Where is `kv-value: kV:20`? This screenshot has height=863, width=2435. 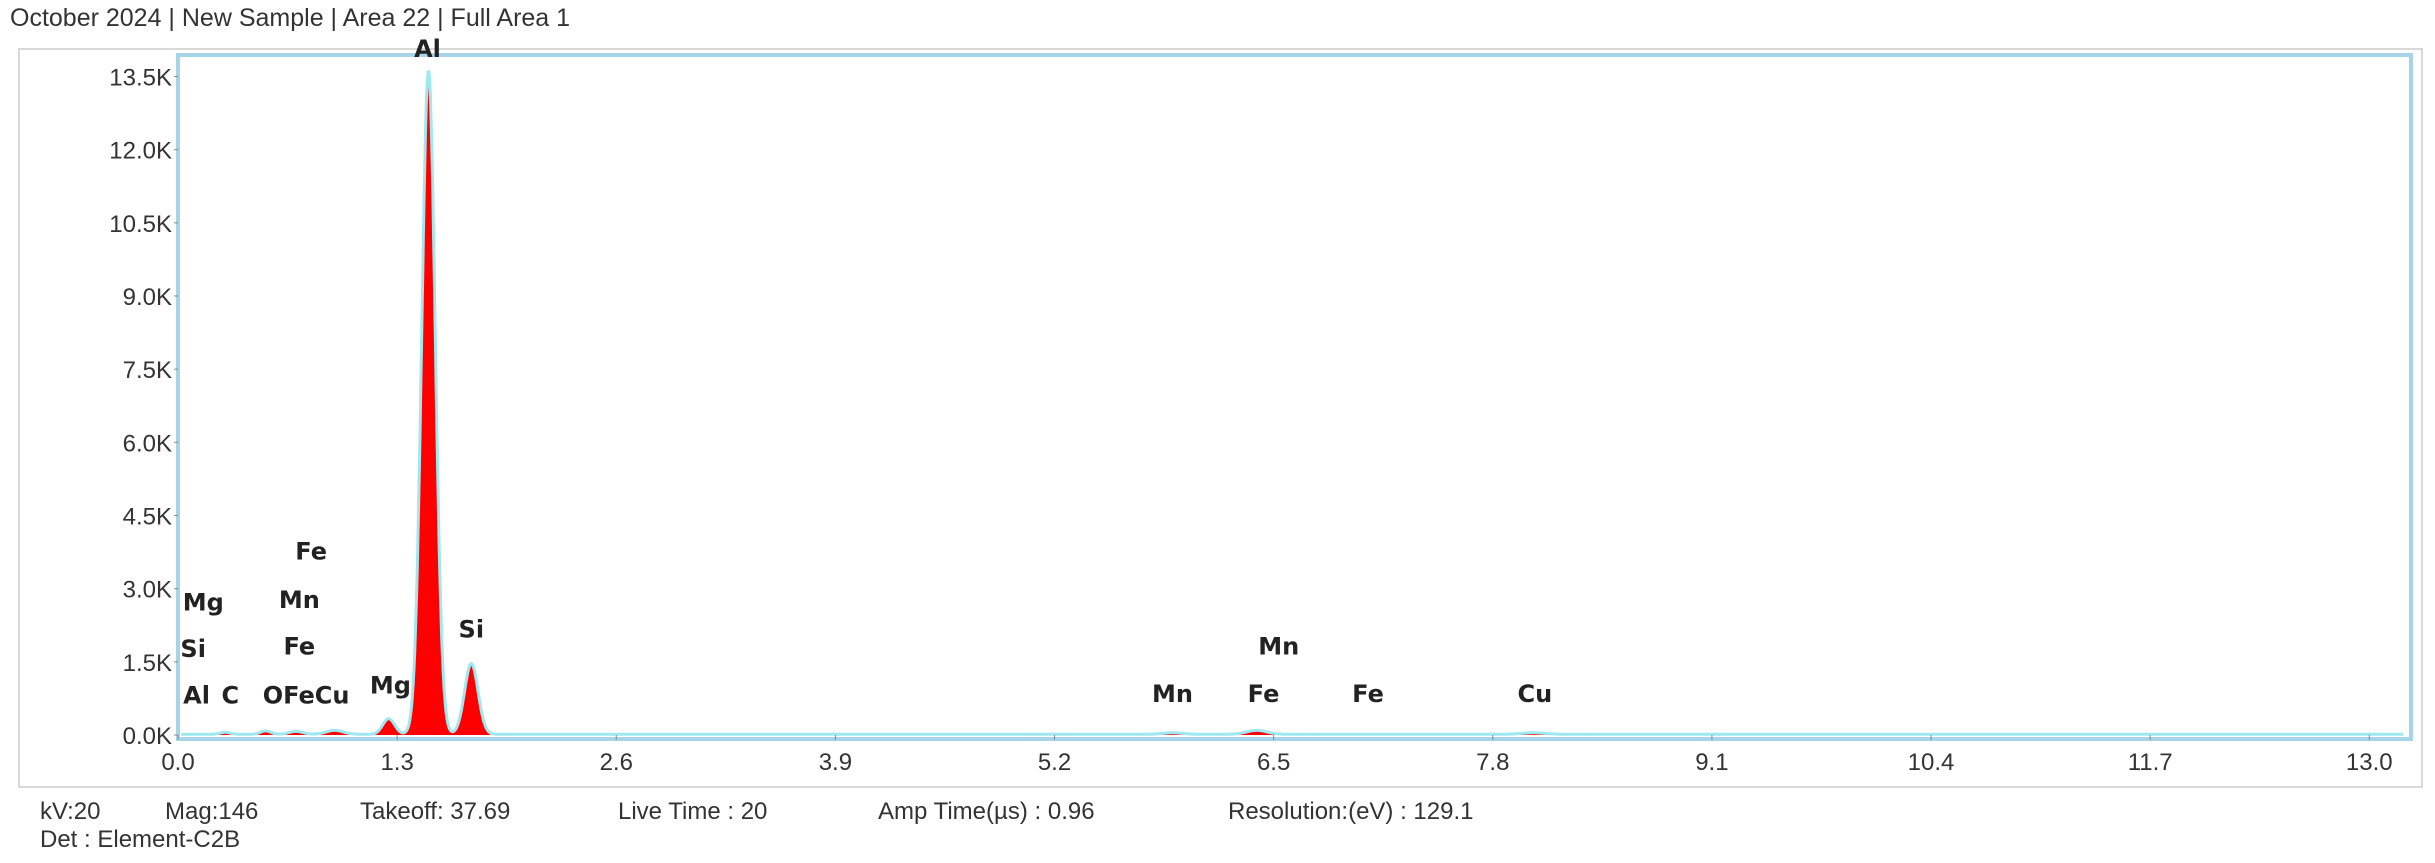 kv-value: kV:20 is located at coordinates (70, 811).